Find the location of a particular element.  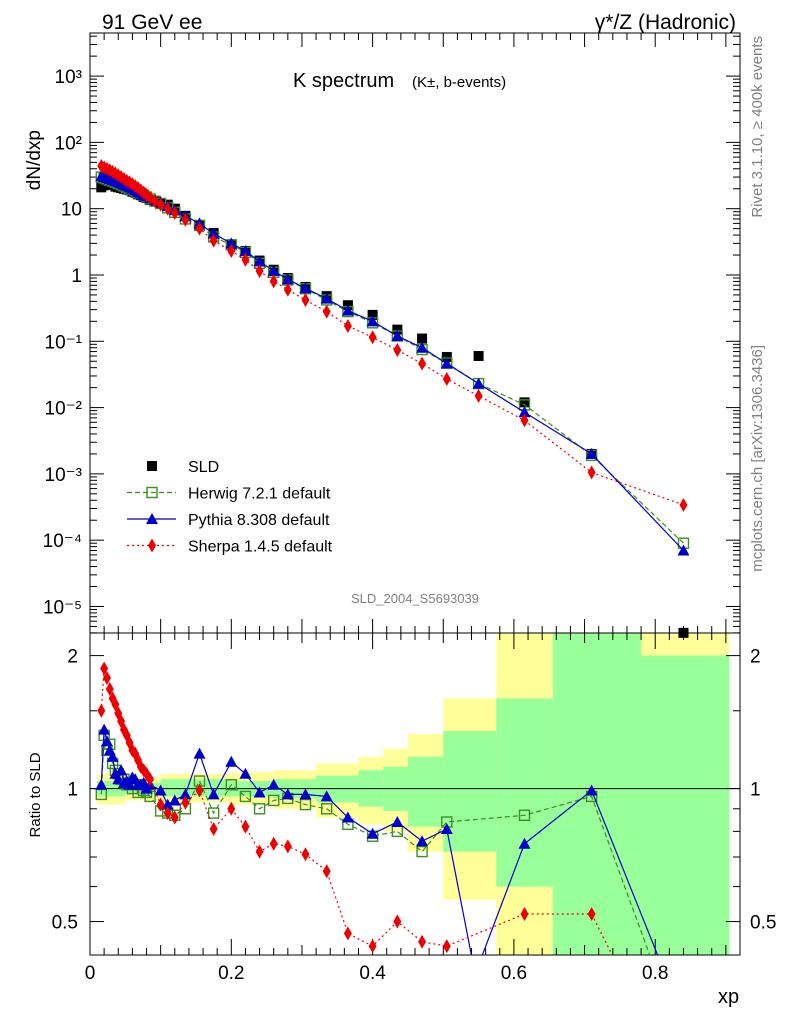

ratio-xtick-label: 0 is located at coordinates (90, 973).